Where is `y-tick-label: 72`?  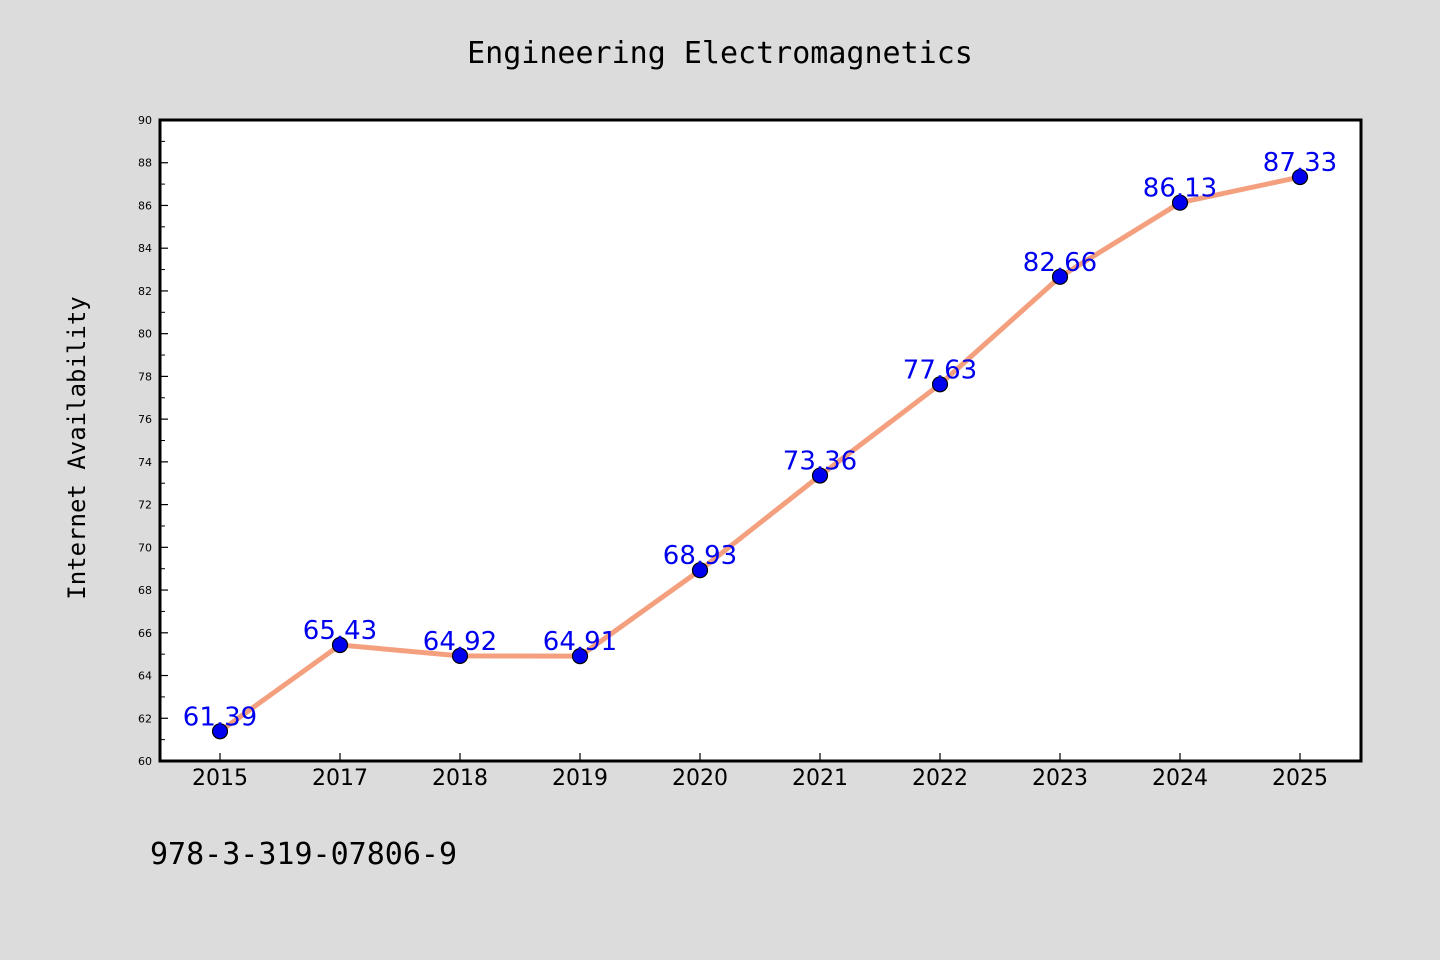 y-tick-label: 72 is located at coordinates (145, 505).